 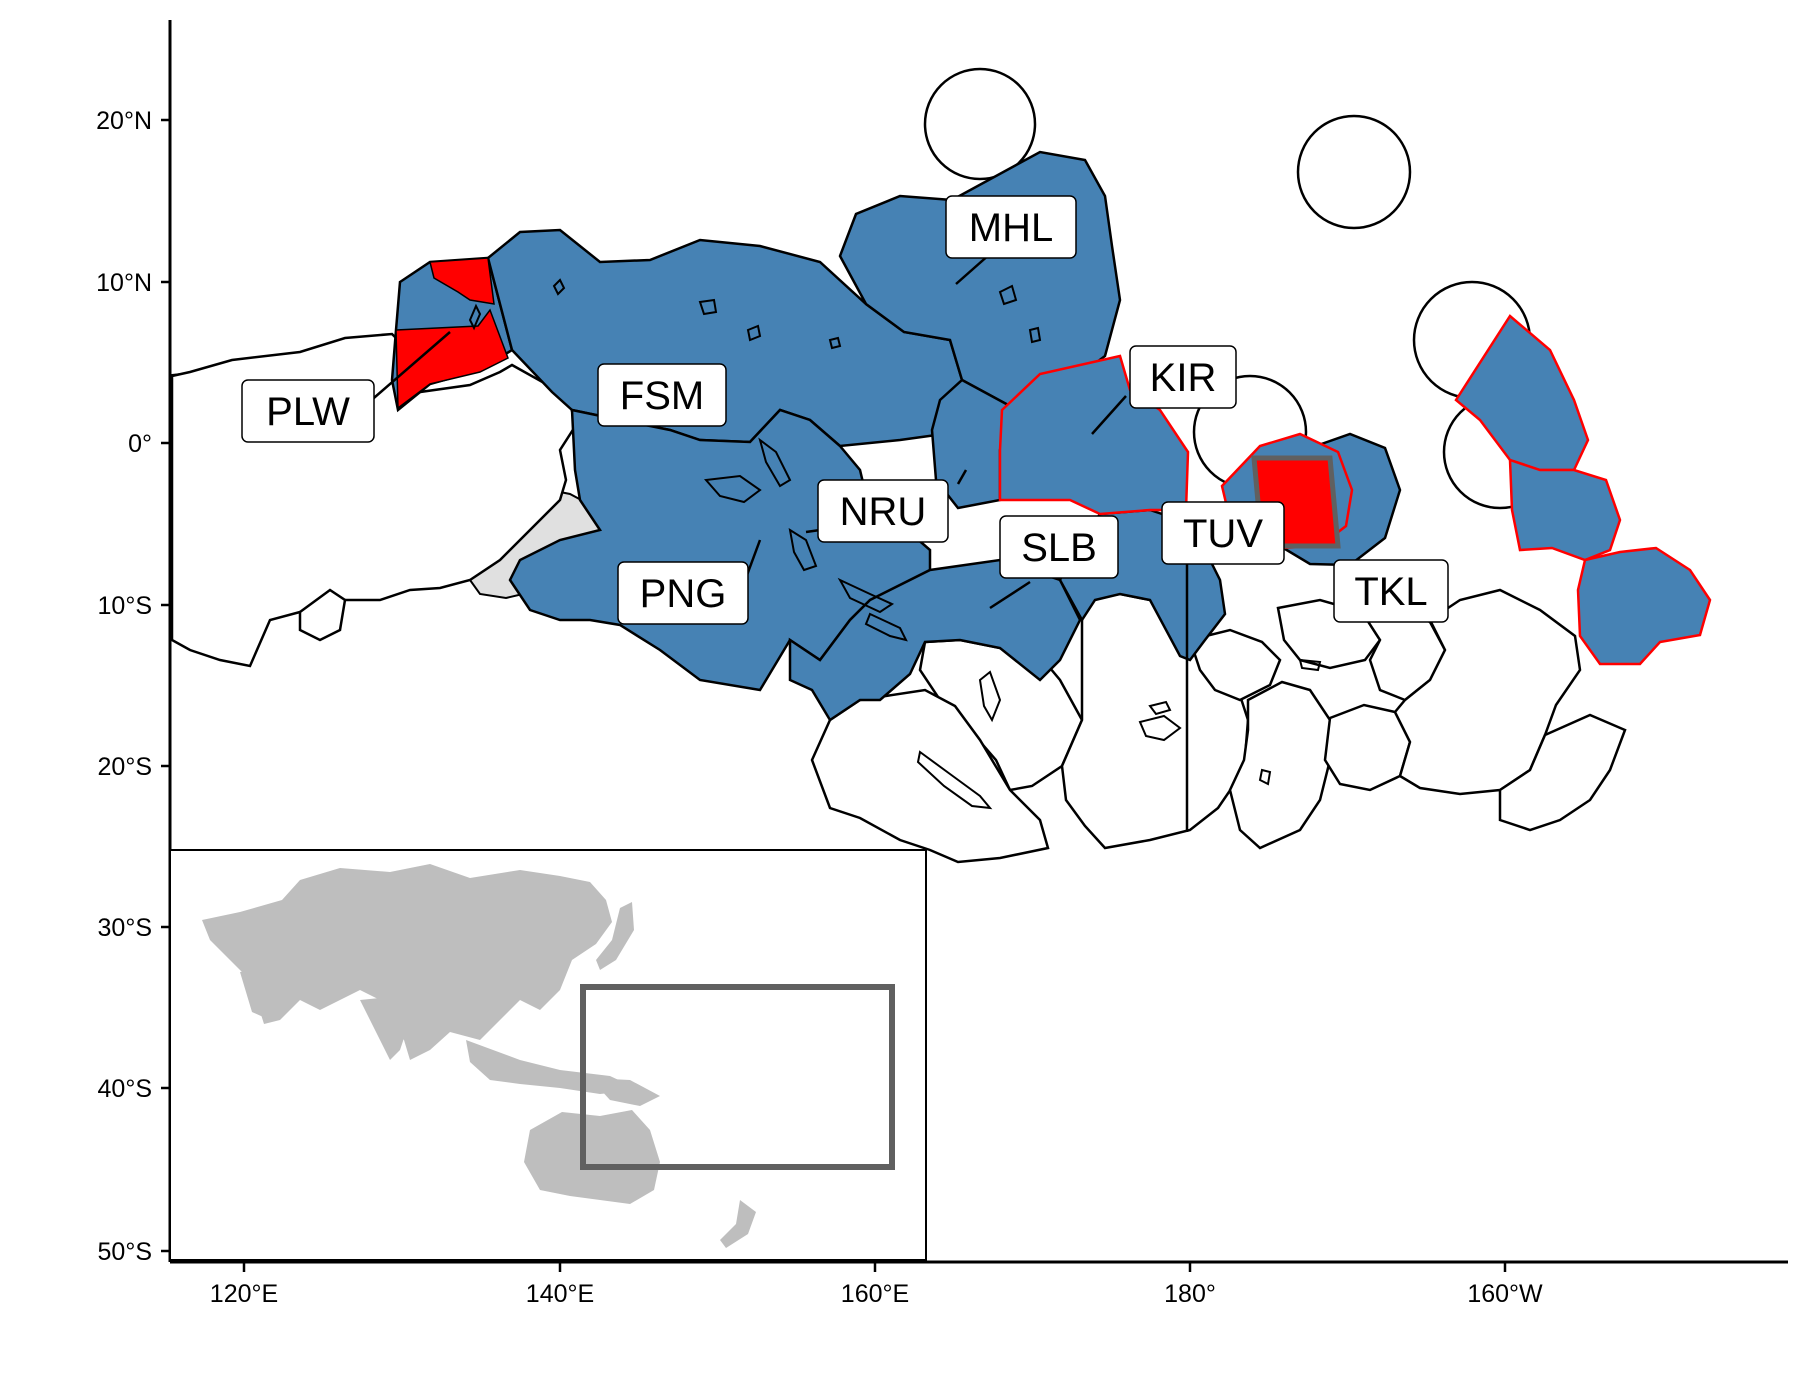 What do you see at coordinates (125, 1089) in the screenshot?
I see `y-tick-label: 40°S` at bounding box center [125, 1089].